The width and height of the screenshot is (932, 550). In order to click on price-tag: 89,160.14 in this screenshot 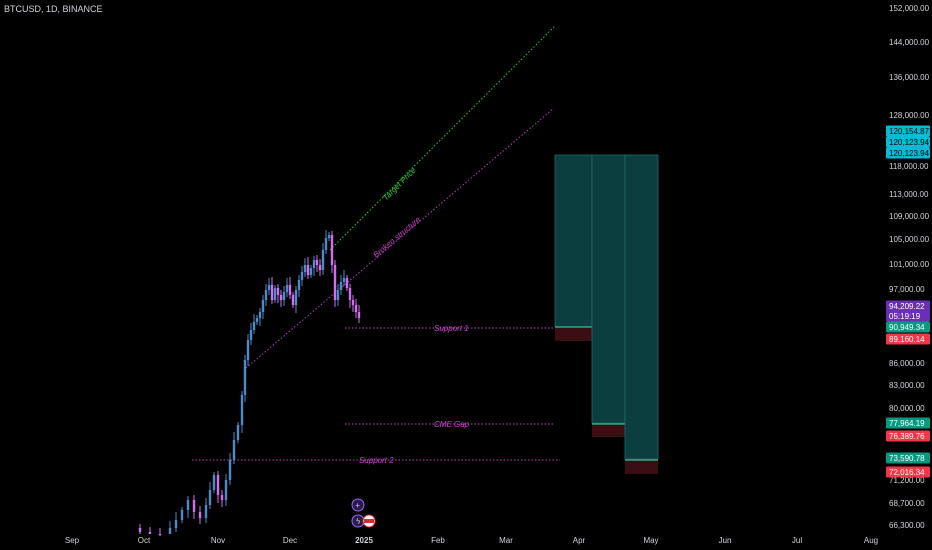, I will do `click(908, 339)`.